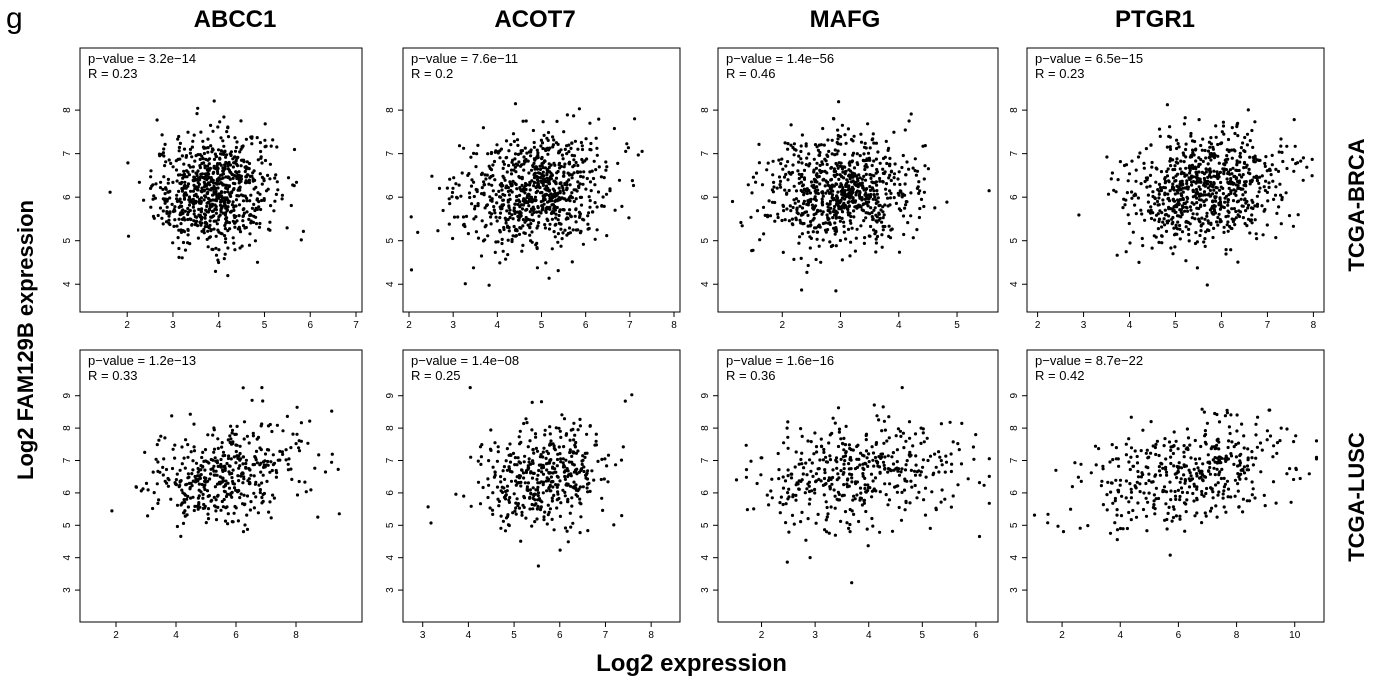  What do you see at coordinates (390, 428) in the screenshot?
I see `y-tick-label: 8` at bounding box center [390, 428].